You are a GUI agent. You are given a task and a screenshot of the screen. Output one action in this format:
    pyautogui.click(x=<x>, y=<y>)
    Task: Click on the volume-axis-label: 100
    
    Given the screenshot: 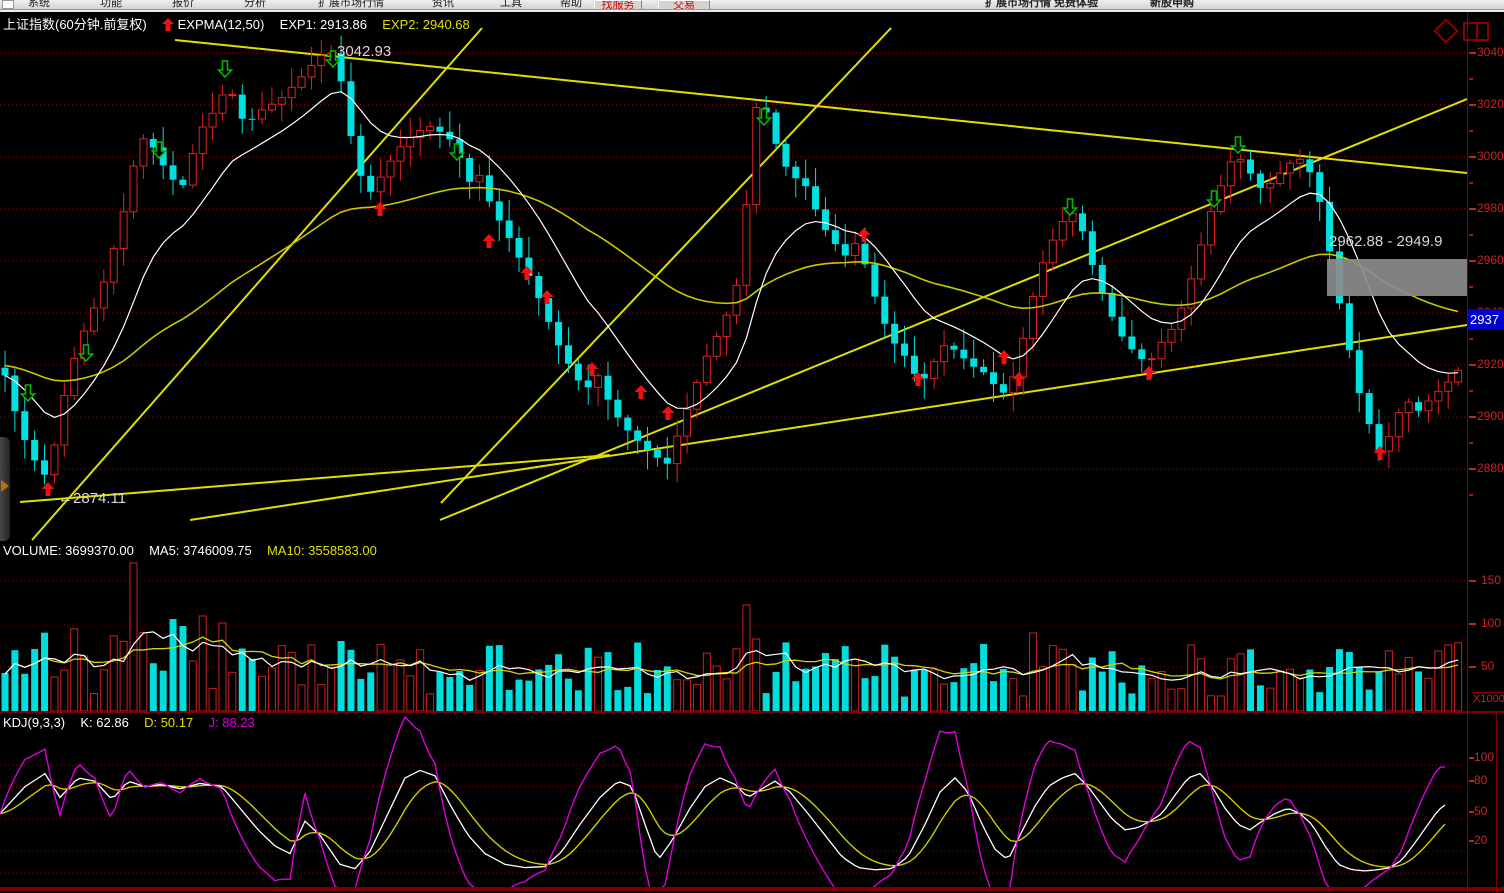 What is the action you would take?
    pyautogui.click(x=1491, y=623)
    